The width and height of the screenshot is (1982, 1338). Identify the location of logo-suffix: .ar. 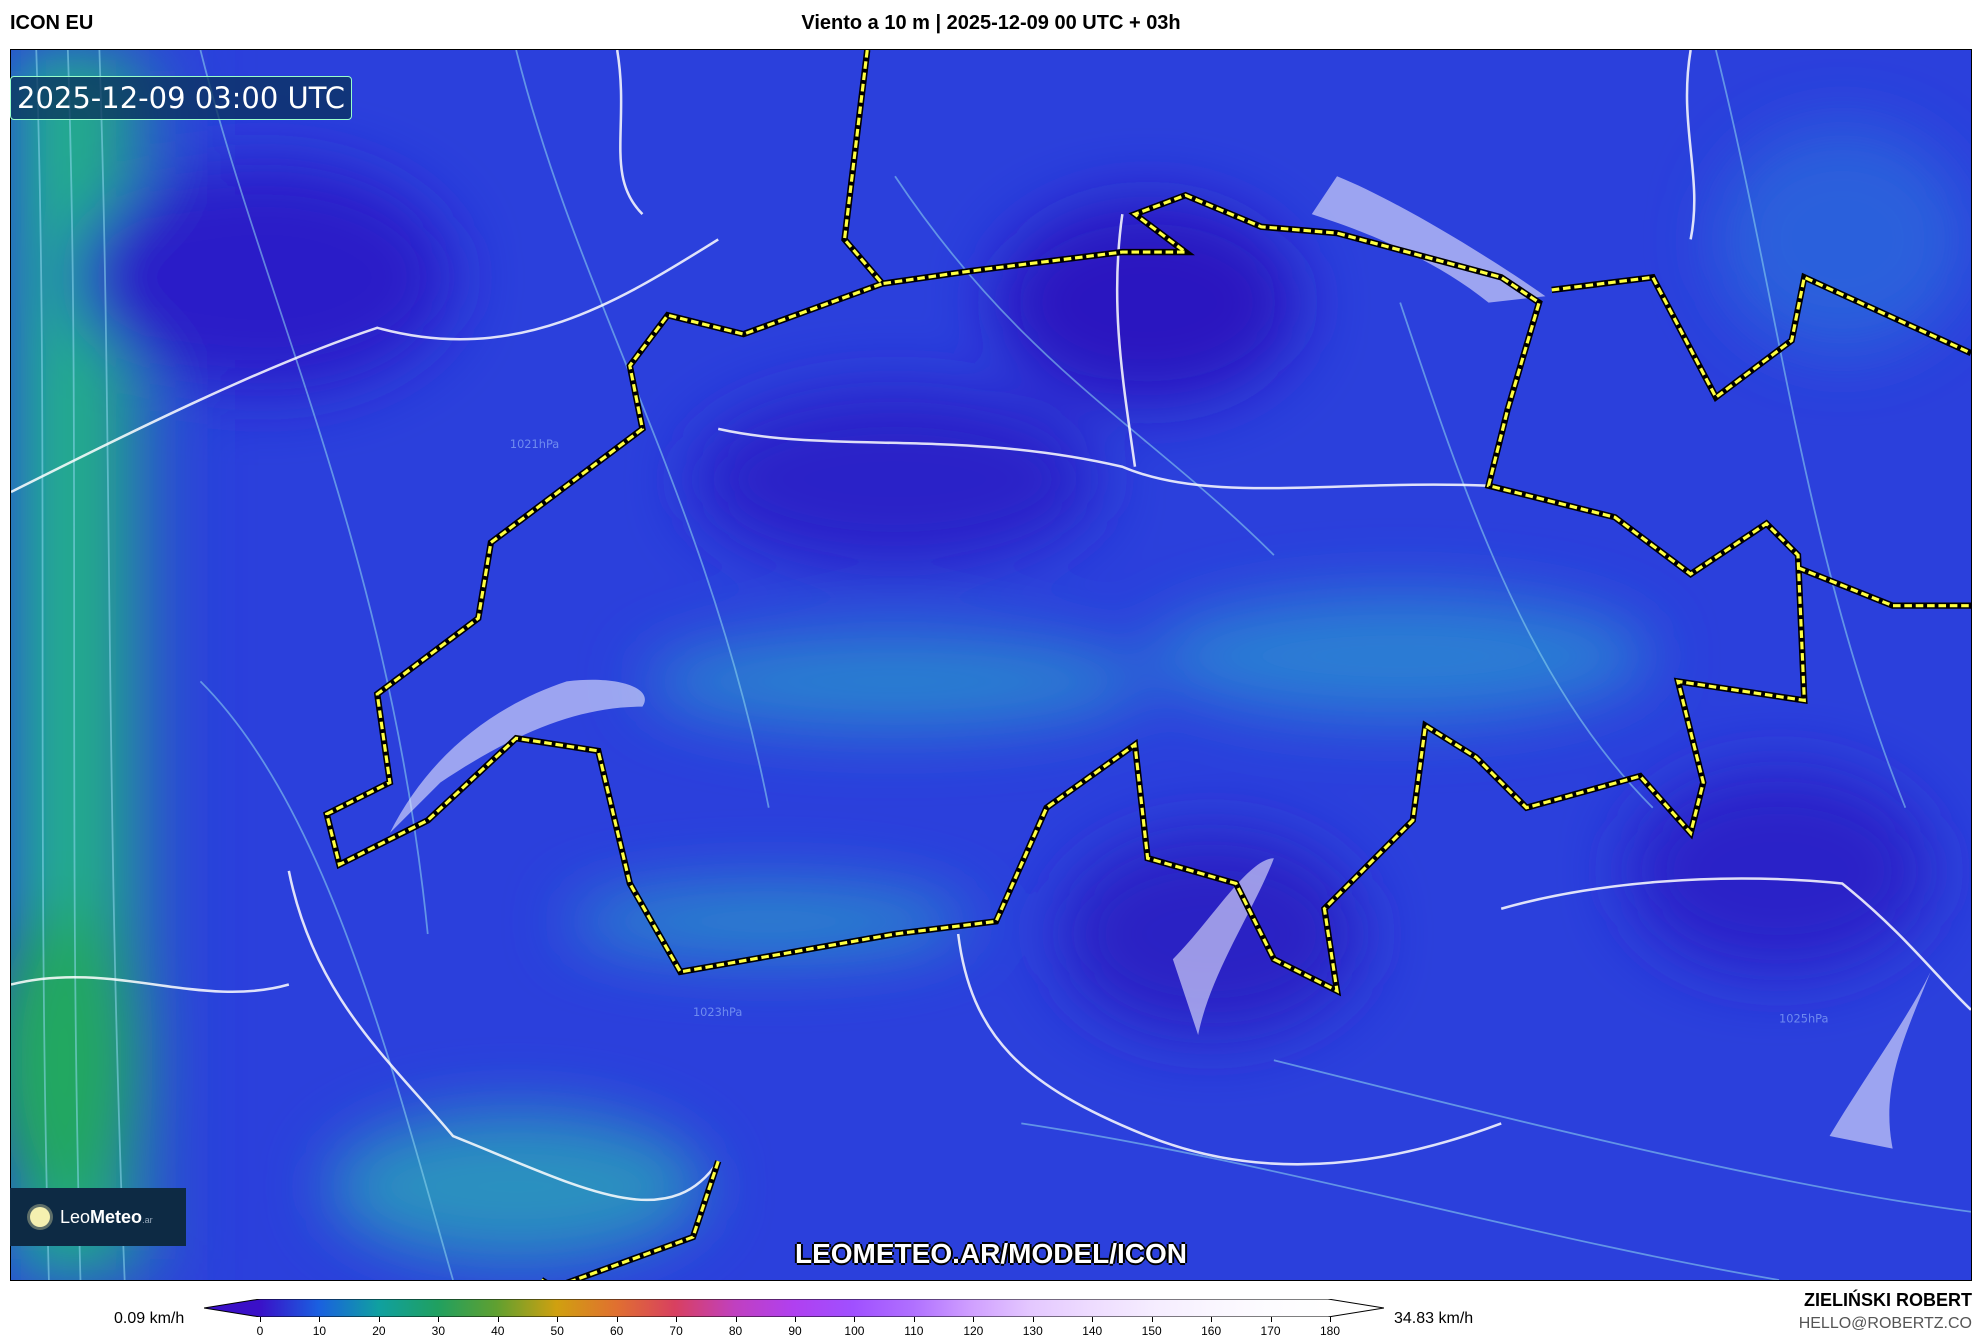
(147, 1220).